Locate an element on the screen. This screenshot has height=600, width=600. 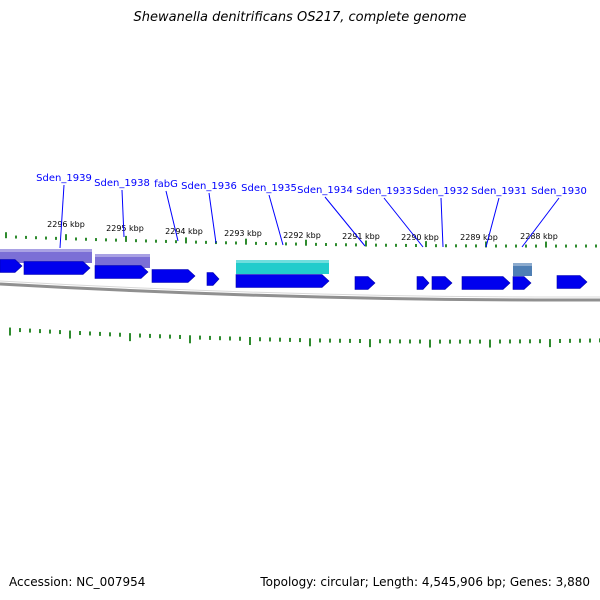
gene-label: fabG is located at coordinates (166, 184).